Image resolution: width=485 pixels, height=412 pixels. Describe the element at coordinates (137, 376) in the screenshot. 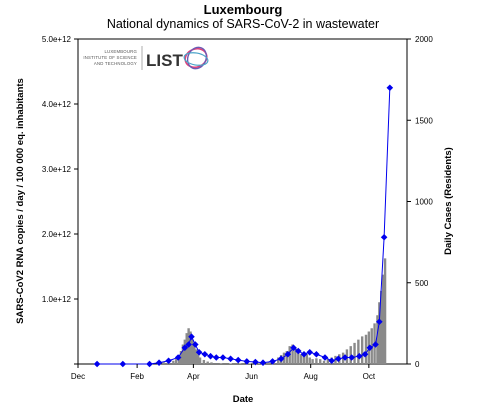

I see `x-tick-label-1: Feb` at that location.